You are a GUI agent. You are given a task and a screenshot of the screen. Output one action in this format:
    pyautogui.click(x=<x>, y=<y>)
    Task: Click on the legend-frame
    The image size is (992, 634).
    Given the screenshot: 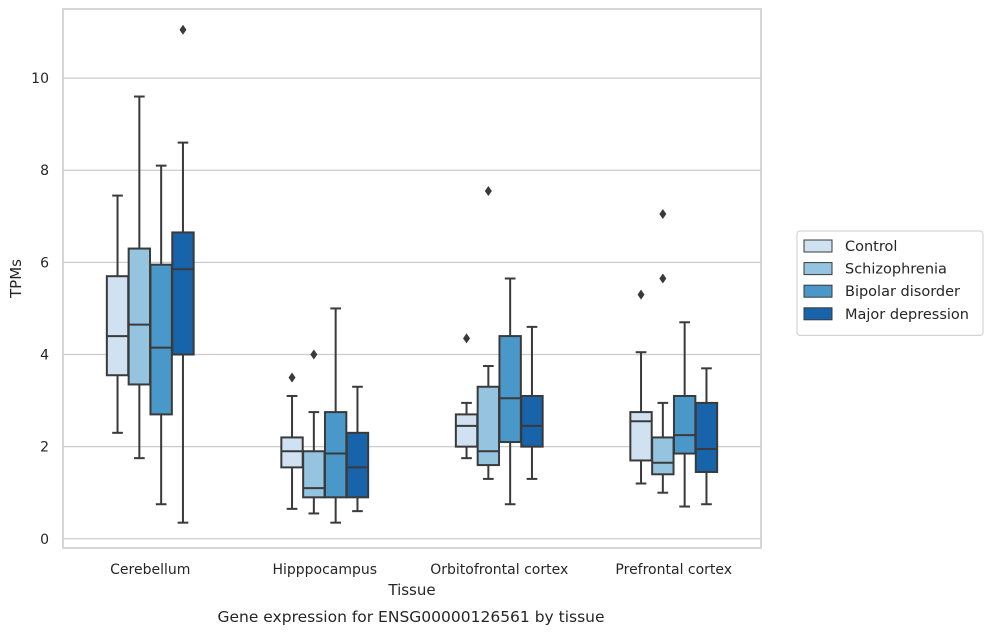 What is the action you would take?
    pyautogui.click(x=890, y=283)
    